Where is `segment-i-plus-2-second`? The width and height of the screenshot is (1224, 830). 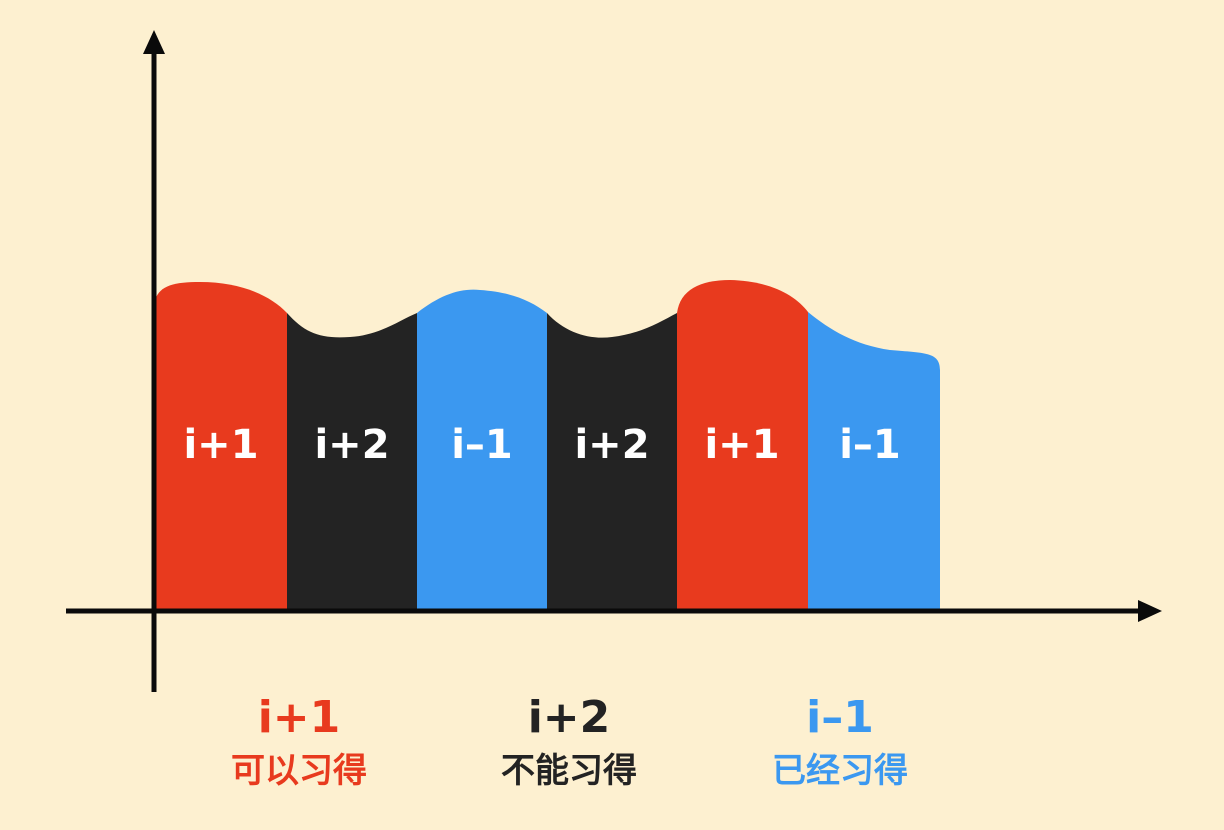
segment-i-plus-2-second is located at coordinates (612, 461).